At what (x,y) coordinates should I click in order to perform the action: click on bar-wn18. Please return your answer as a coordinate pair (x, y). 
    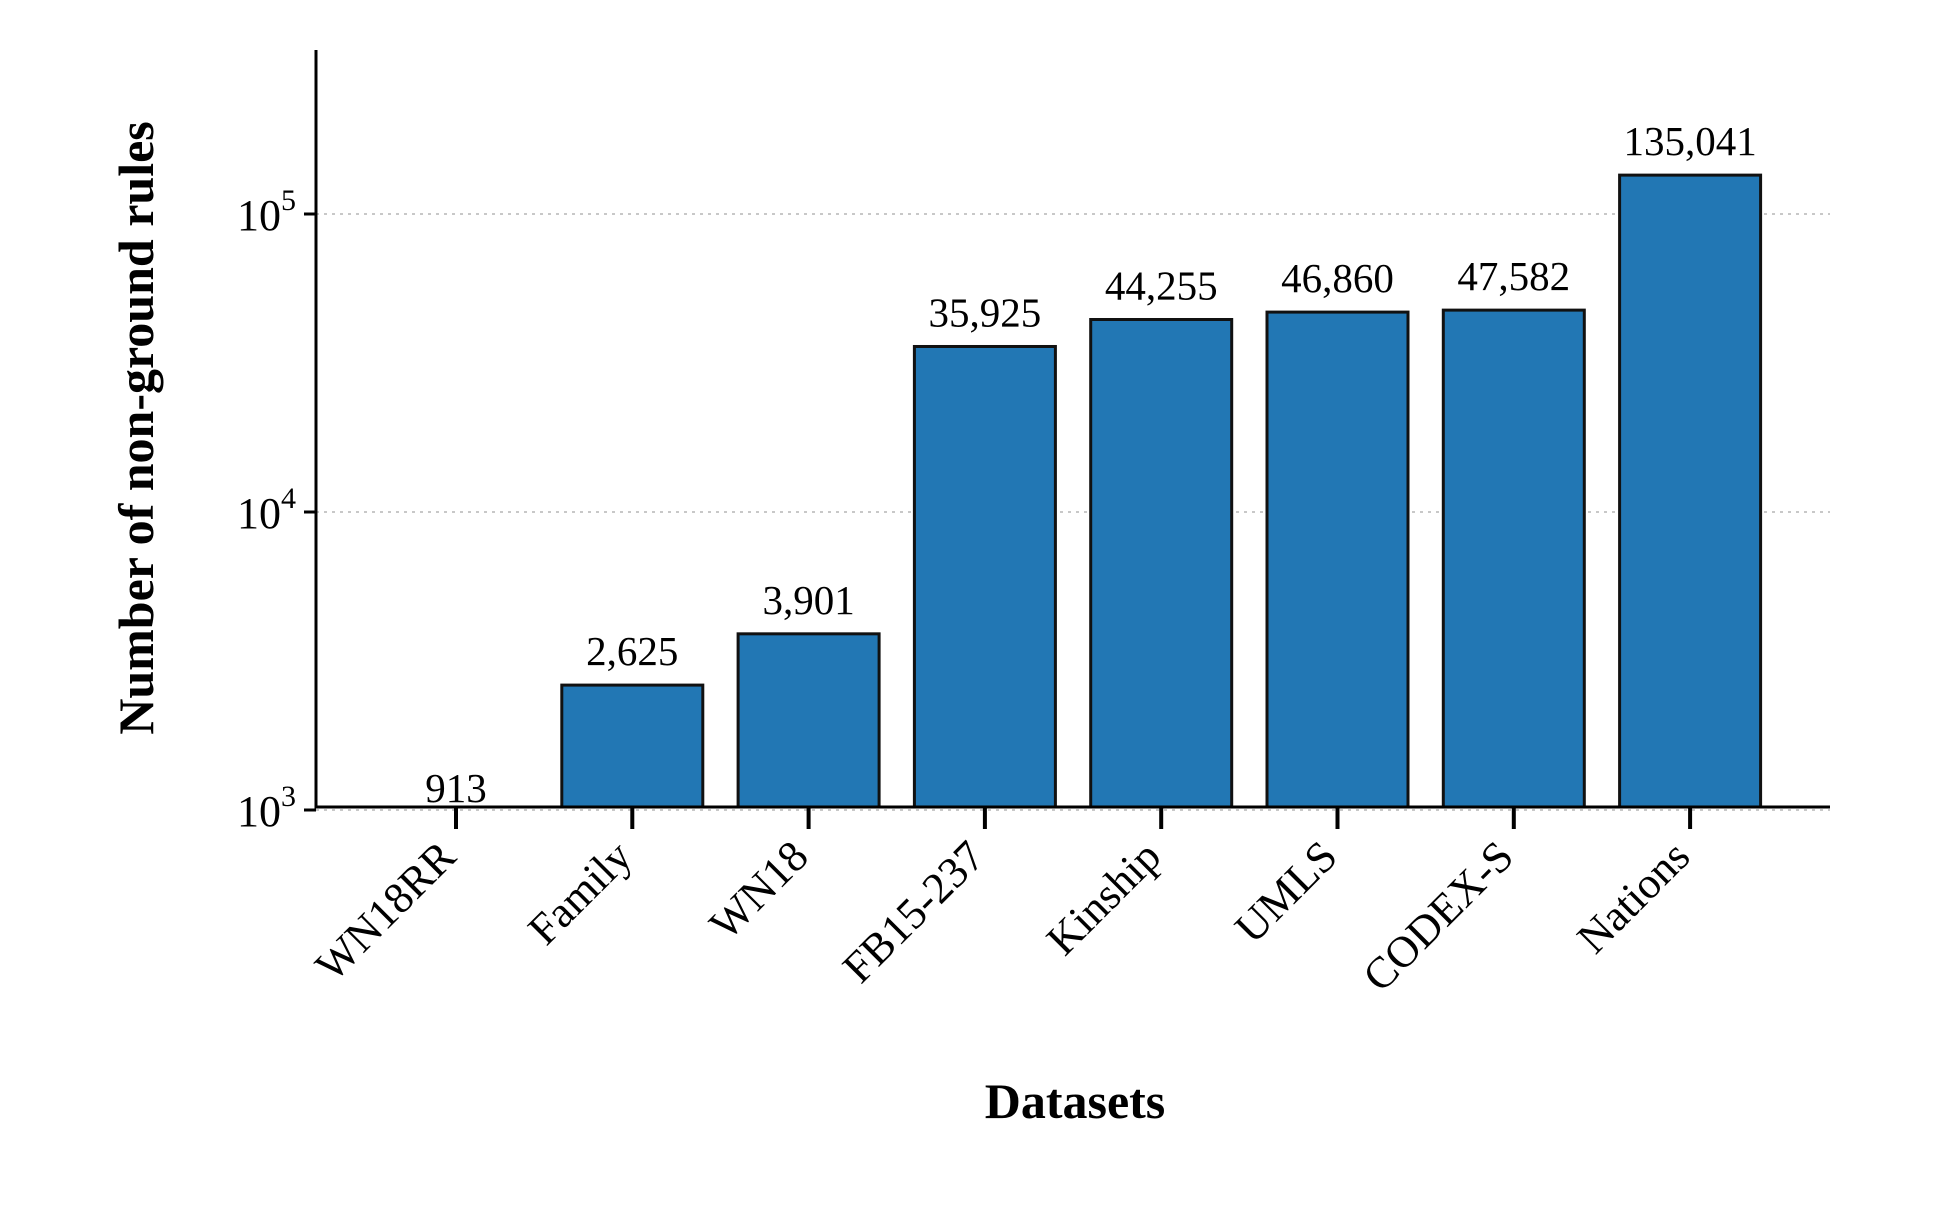
    Looking at the image, I should click on (808, 720).